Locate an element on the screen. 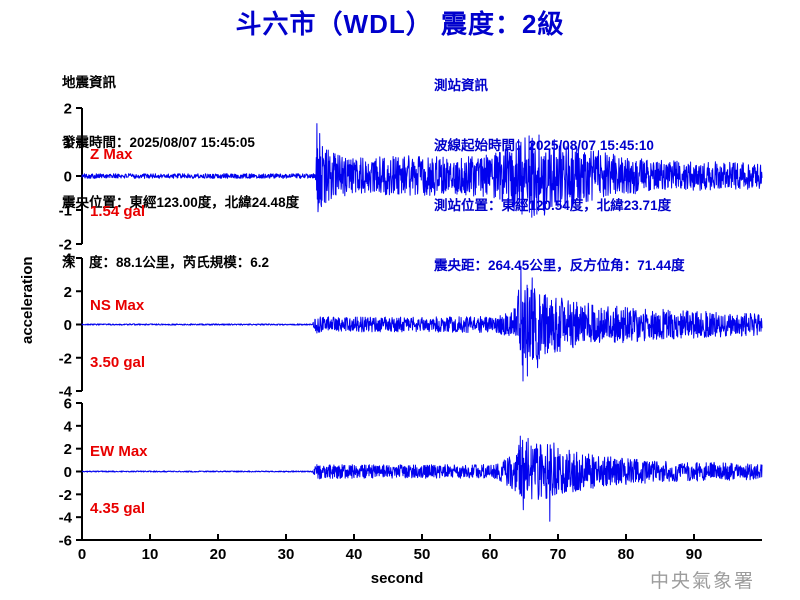 This screenshot has width=800, height=600. epicentral-distance-line: 震央距：264.45公里，反方位角：71.44度 is located at coordinates (559, 265).